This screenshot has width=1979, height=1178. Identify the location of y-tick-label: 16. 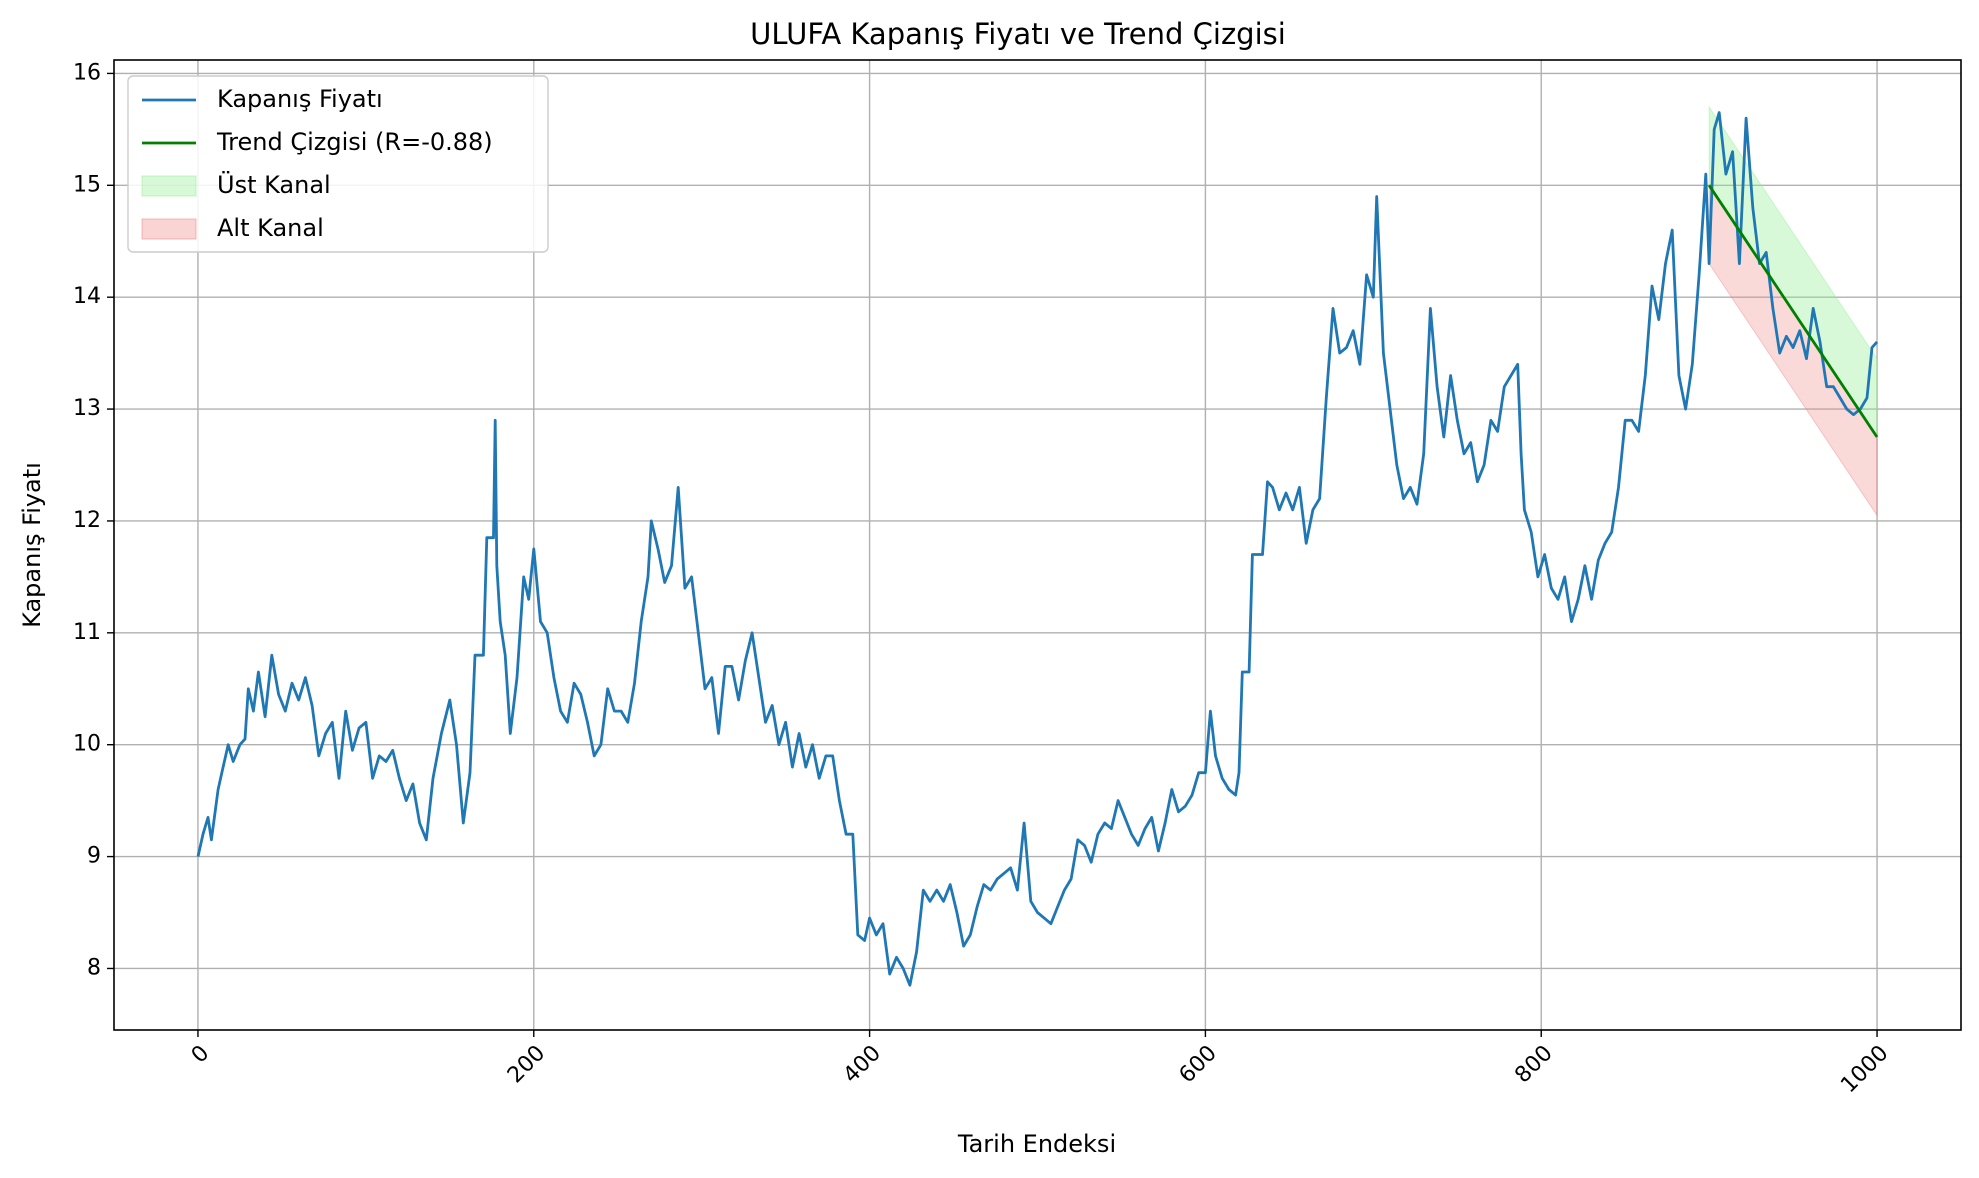
(87, 72).